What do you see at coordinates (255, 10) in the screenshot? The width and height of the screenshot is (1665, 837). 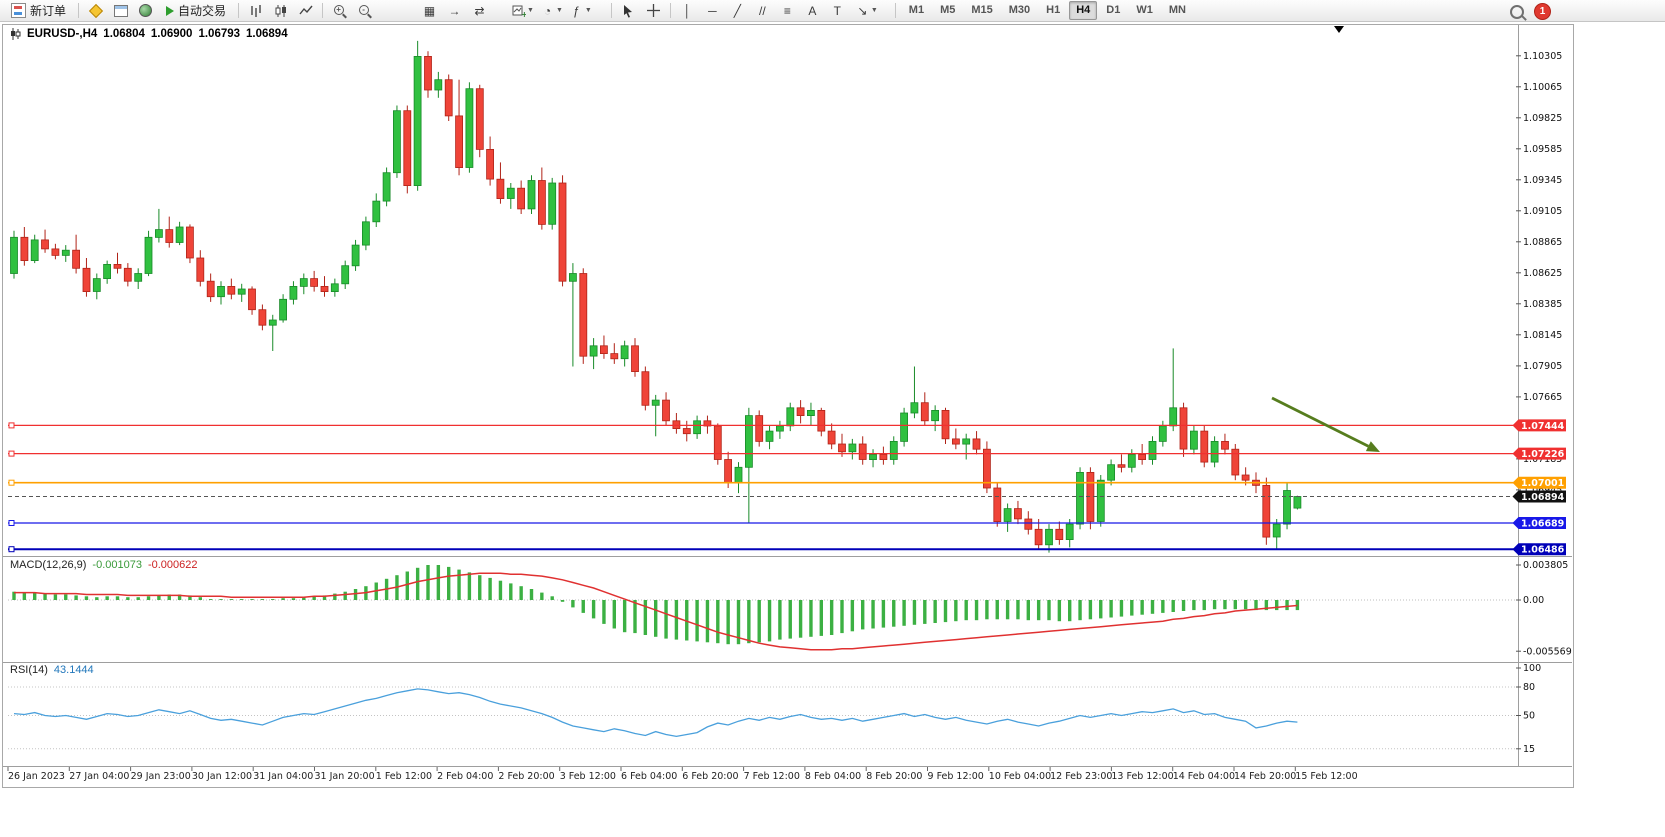 I see `bar-chart-icon` at bounding box center [255, 10].